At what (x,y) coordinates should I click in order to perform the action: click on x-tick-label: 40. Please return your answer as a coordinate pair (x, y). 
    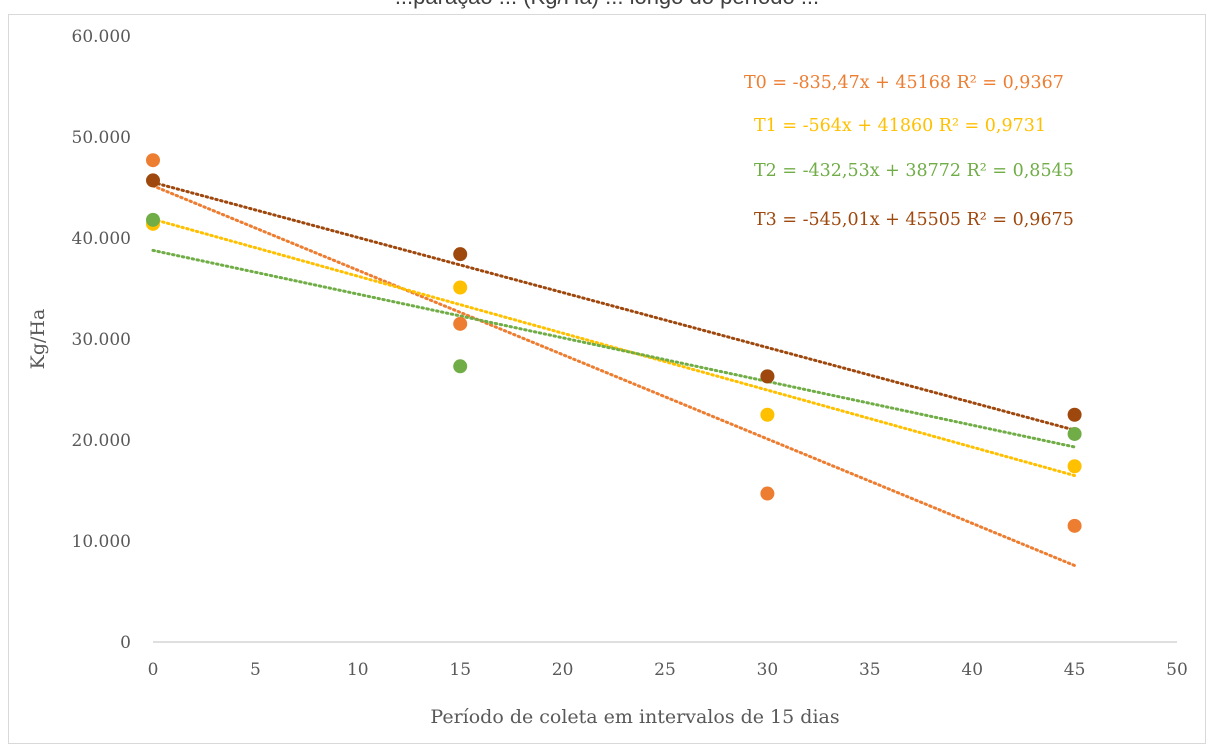
    Looking at the image, I should click on (972, 670).